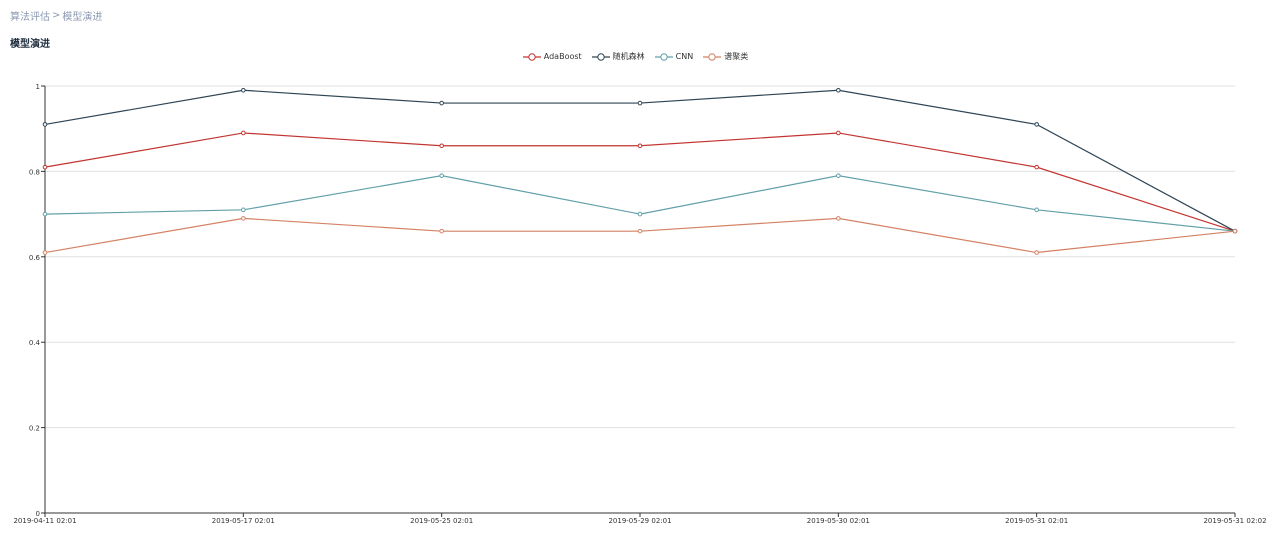 Image resolution: width=1271 pixels, height=547 pixels. Describe the element at coordinates (628, 56) in the screenshot. I see `legend-label: 随机森林` at that location.